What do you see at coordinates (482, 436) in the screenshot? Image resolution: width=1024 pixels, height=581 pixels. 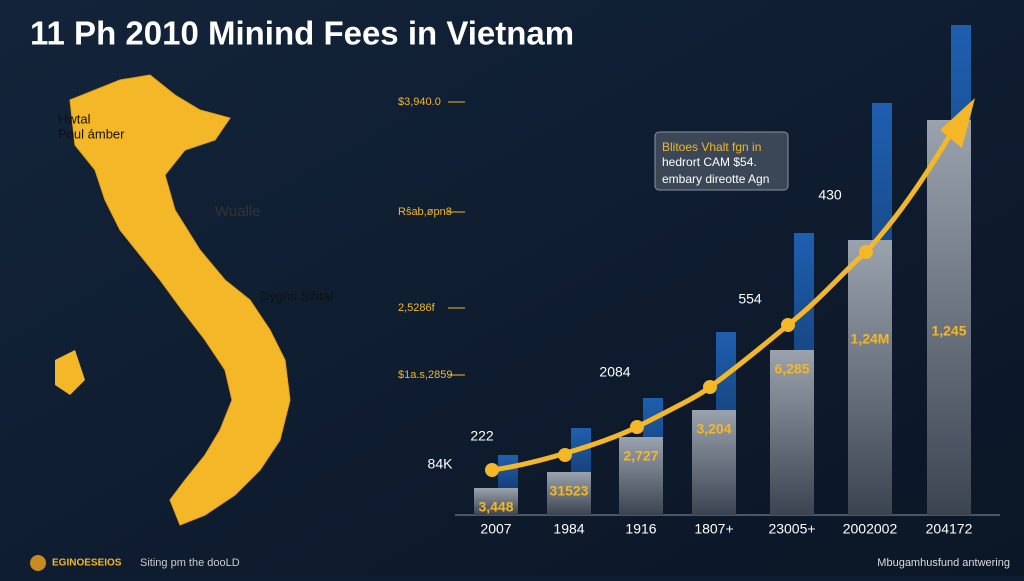 I see `point-label: 222` at bounding box center [482, 436].